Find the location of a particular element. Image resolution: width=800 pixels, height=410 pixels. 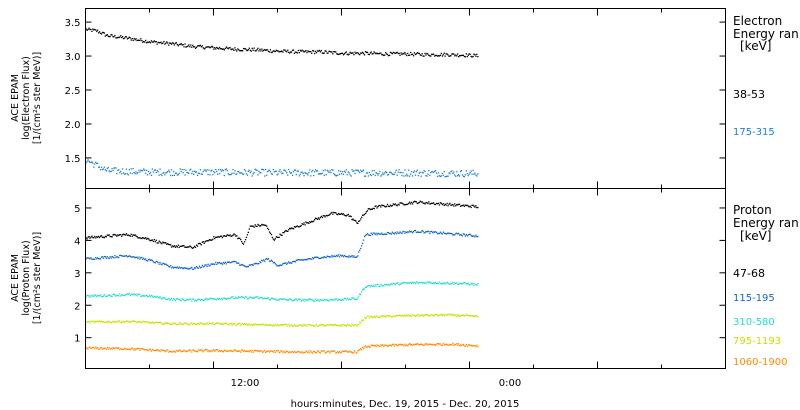

proton-ytick-label: 1 is located at coordinates (77, 339).